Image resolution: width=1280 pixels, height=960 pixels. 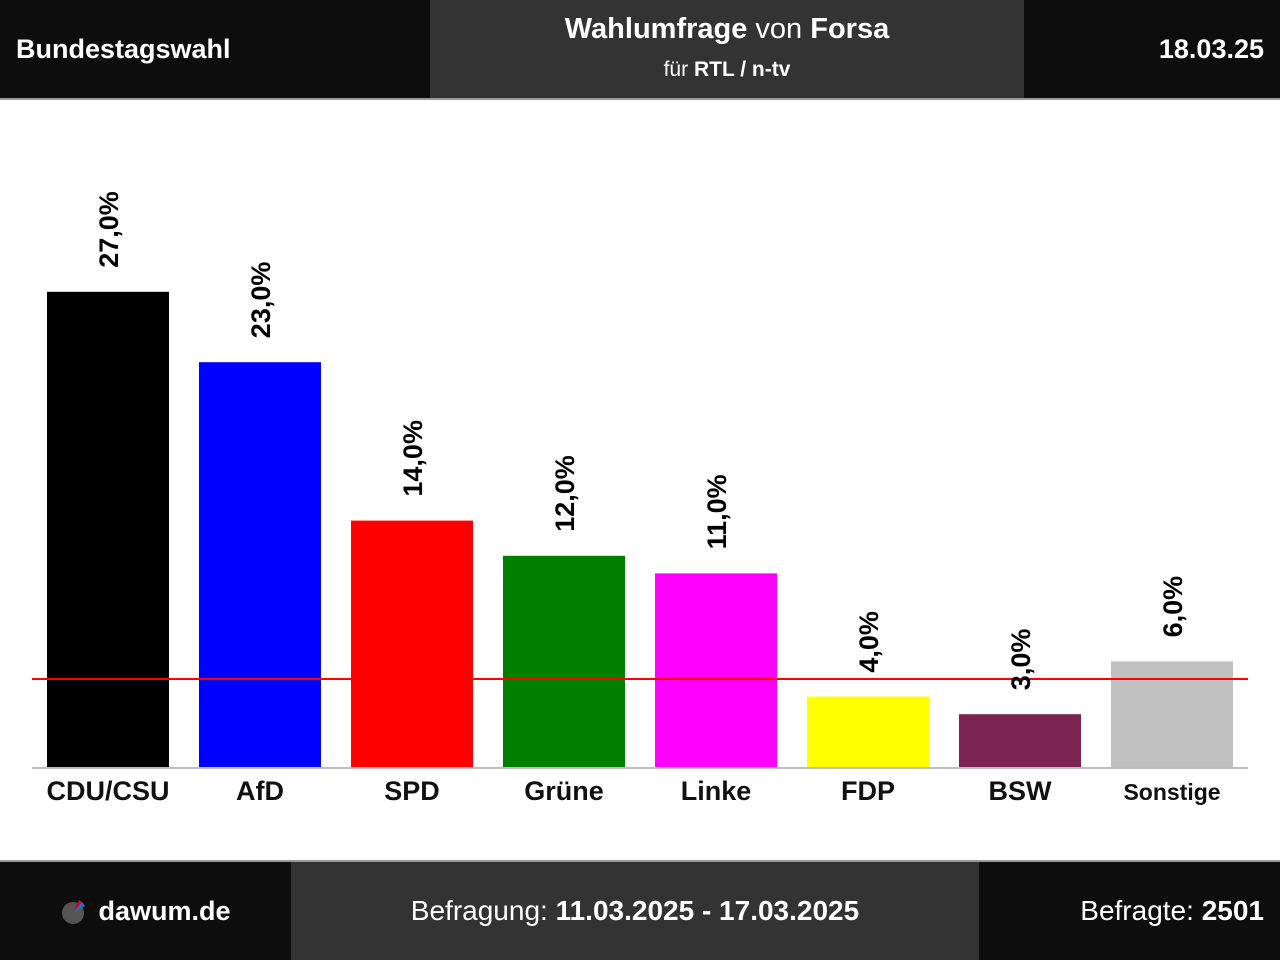 I want to click on category-label-sonstige: Sonstige, so click(x=1171, y=792).